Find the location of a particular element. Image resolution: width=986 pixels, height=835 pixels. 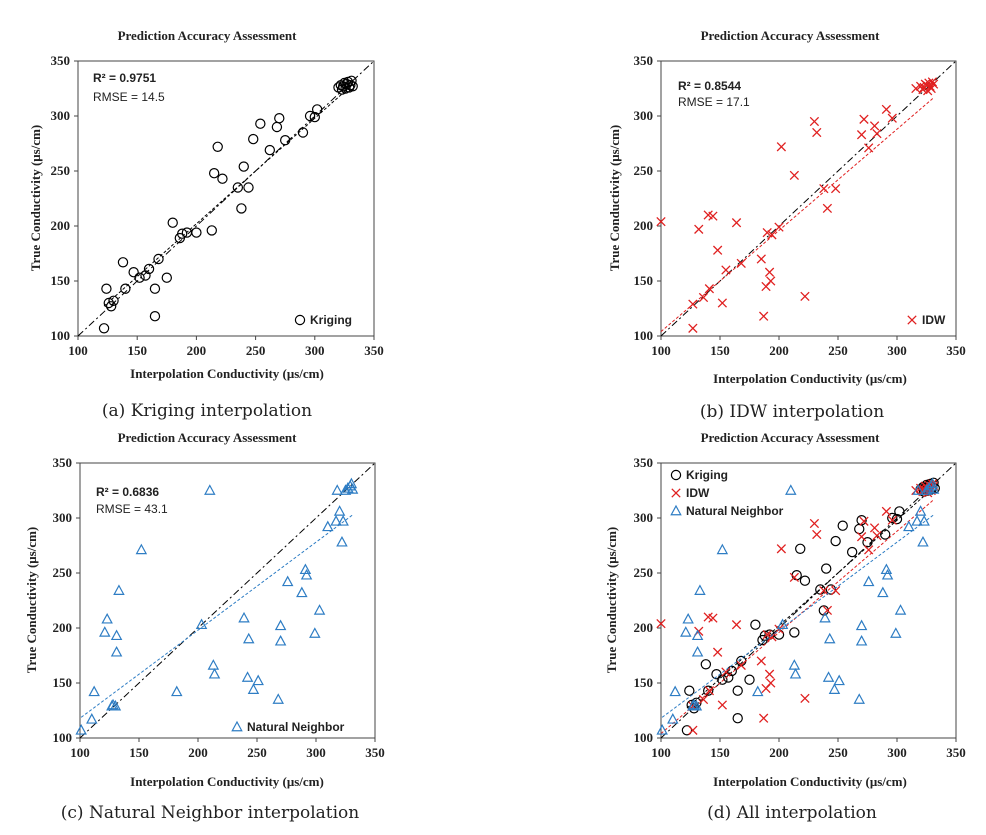

rmse-label: RMSE = 43.1 is located at coordinates (132, 509).